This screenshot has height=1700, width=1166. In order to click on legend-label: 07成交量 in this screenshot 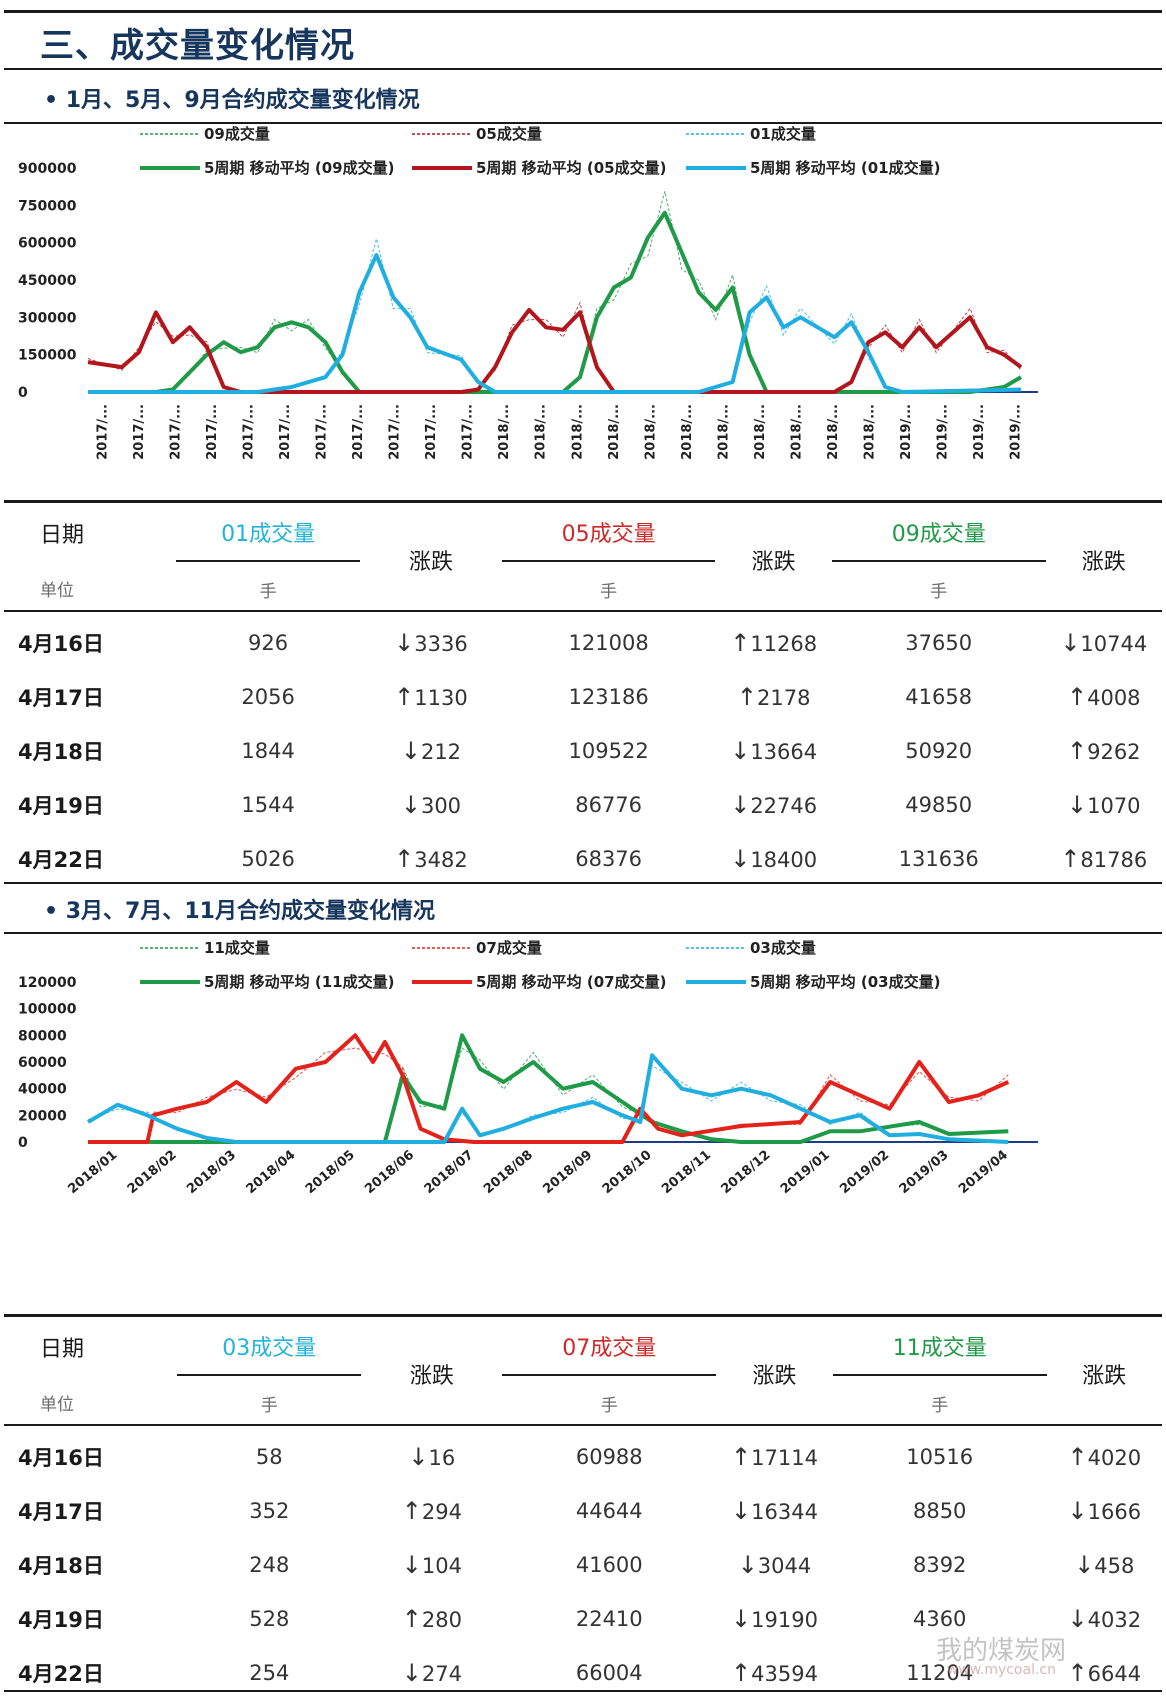, I will do `click(509, 948)`.